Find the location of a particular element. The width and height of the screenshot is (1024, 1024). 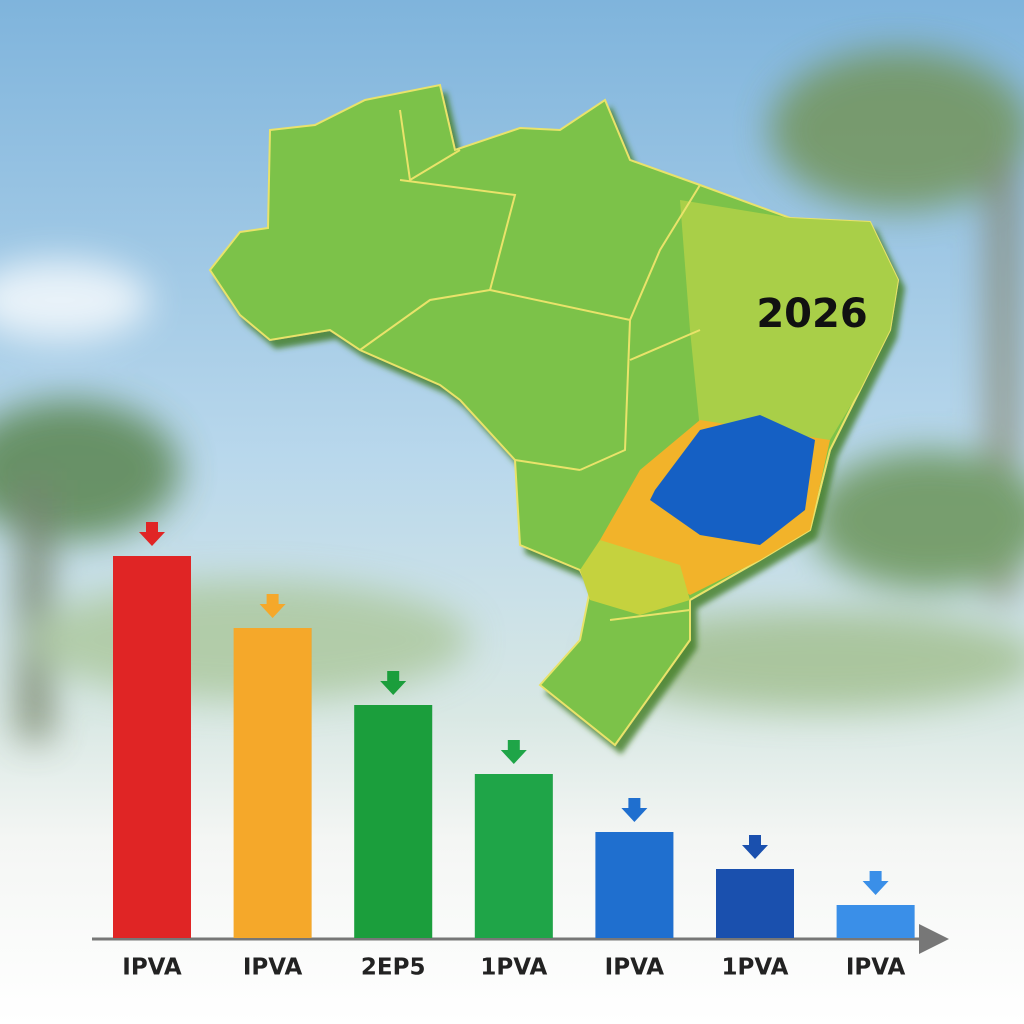

x-tick-label: 2EP5 is located at coordinates (393, 968).